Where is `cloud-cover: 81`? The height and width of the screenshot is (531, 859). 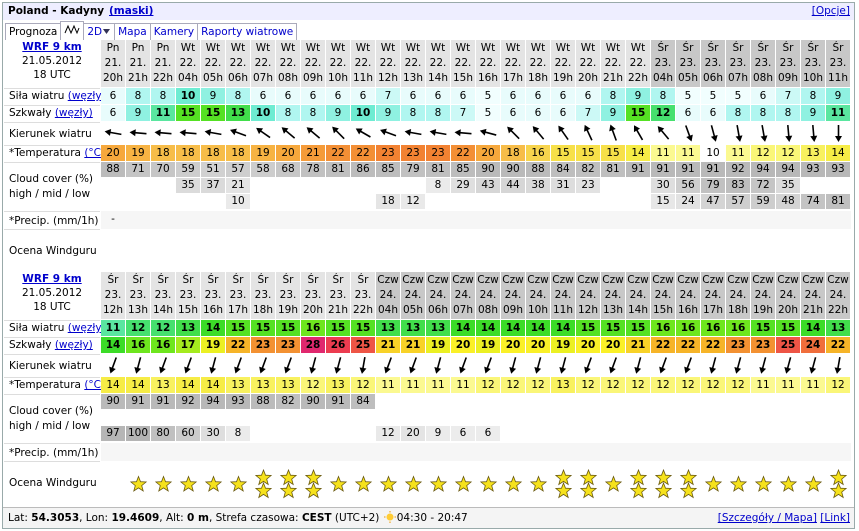
cloud-cover: 81 is located at coordinates (338, 169).